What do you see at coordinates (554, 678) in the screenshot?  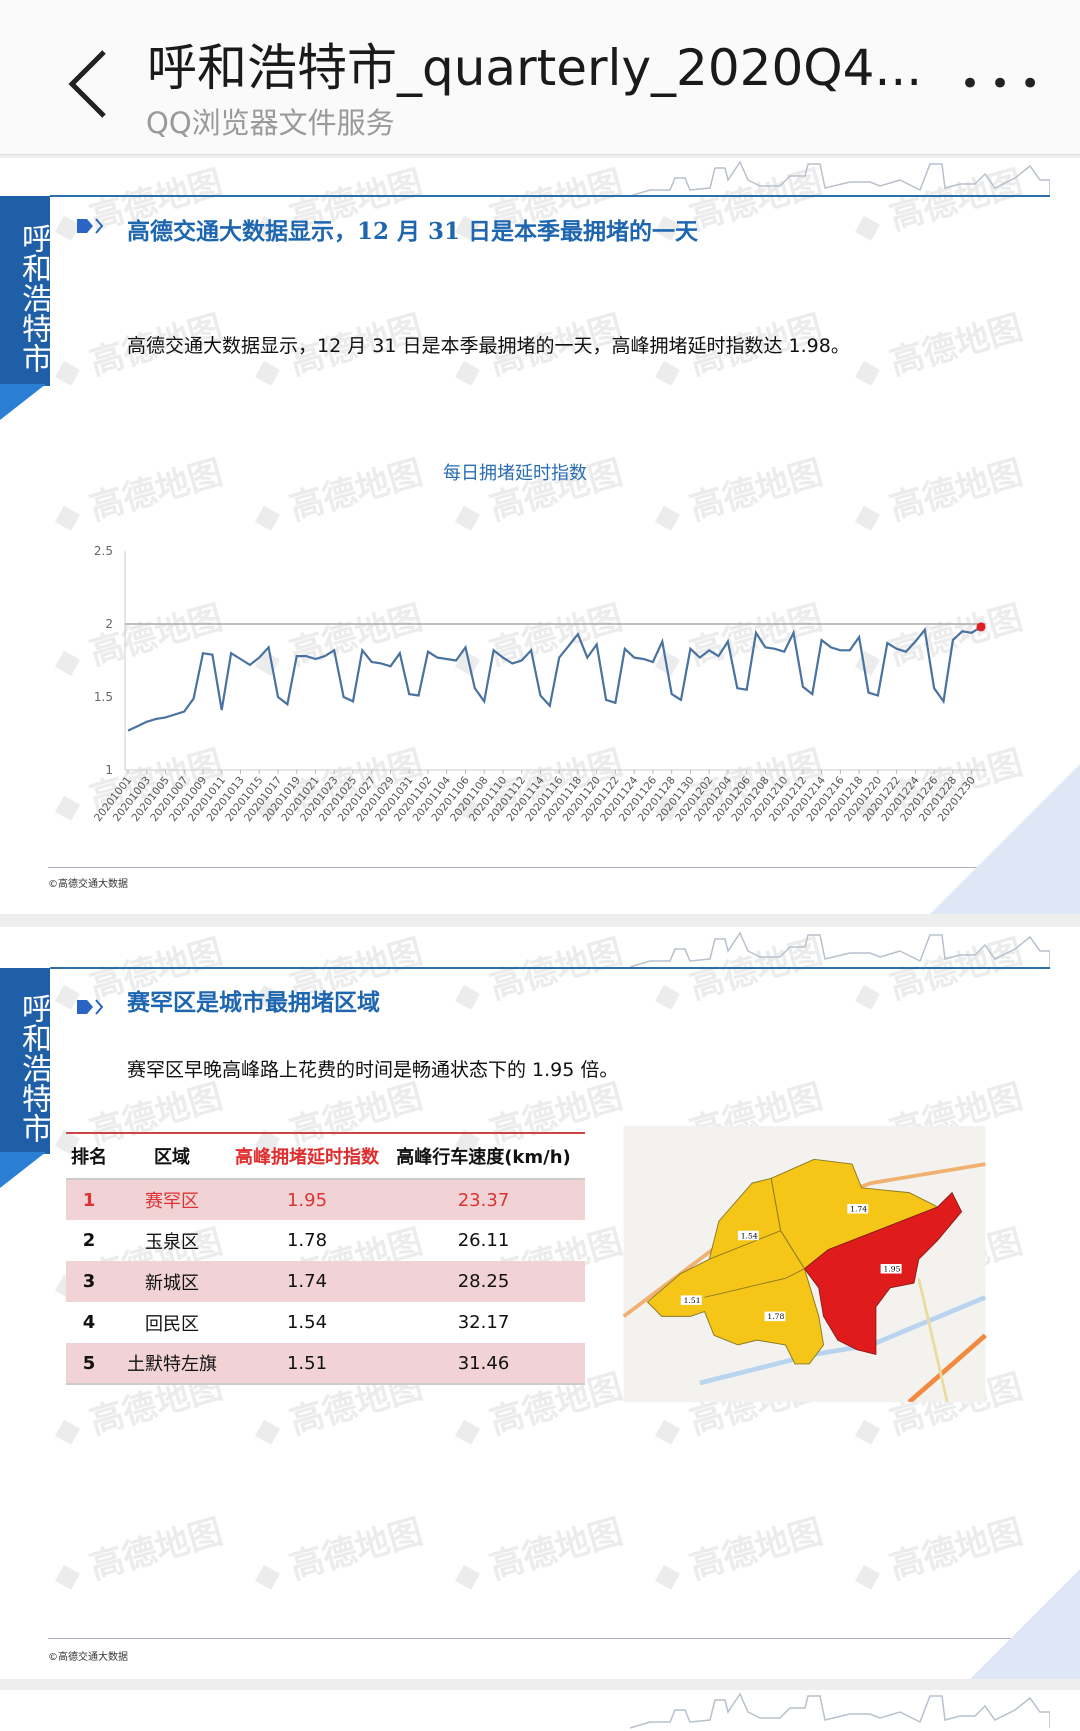 I see `series-line` at bounding box center [554, 678].